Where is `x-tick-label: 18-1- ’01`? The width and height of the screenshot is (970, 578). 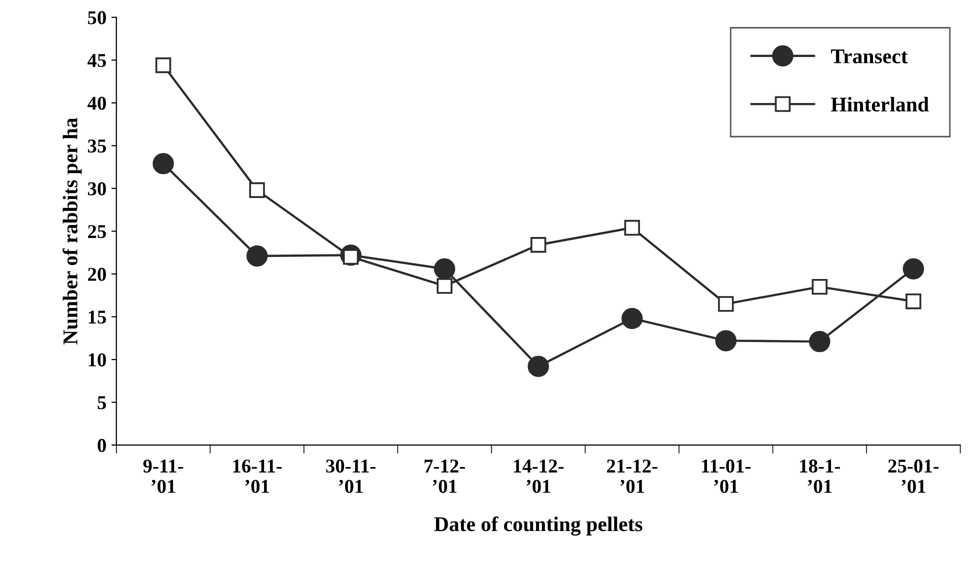
x-tick-label: 18-1- ’01 is located at coordinates (820, 476).